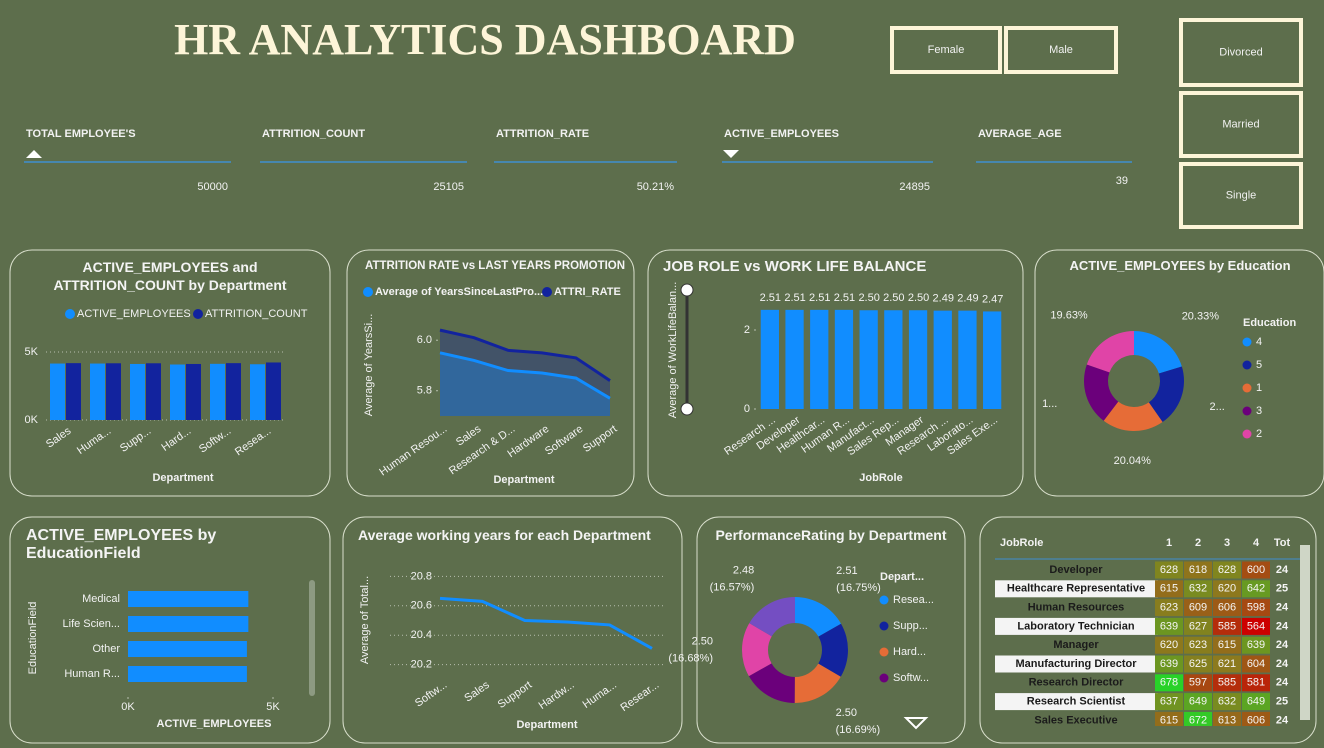 The height and width of the screenshot is (748, 1324). Describe the element at coordinates (1169, 683) in the screenshot. I see `matrix-value: 678` at that location.